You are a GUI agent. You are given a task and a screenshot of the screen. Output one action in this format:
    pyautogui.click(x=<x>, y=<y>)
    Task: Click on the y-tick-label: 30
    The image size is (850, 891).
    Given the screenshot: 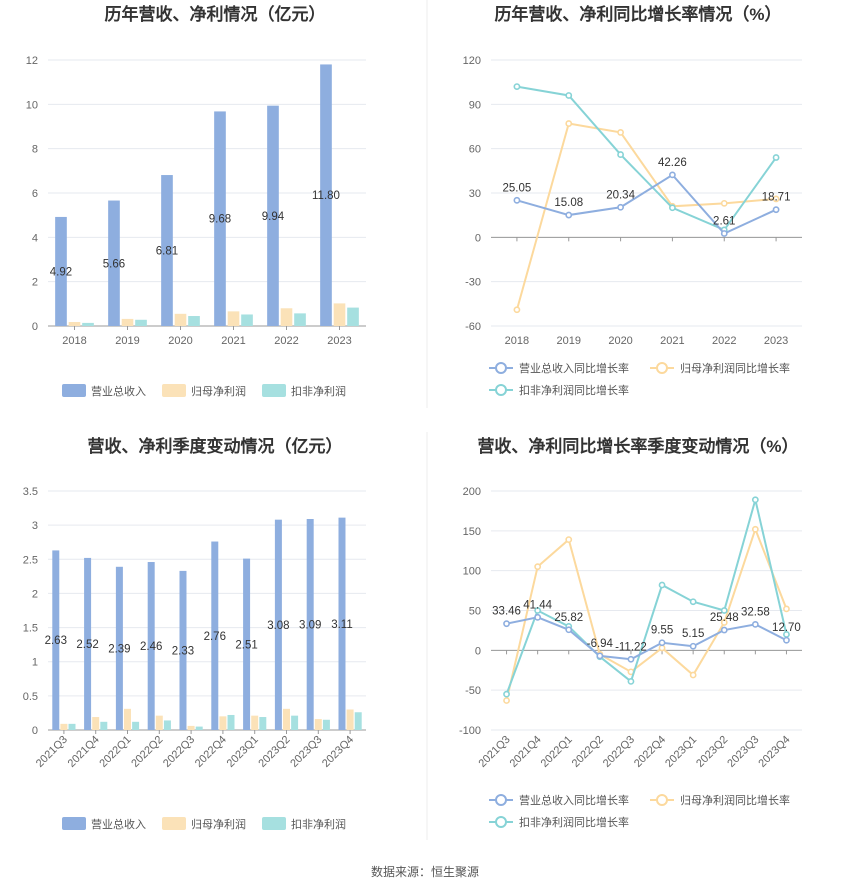 What is the action you would take?
    pyautogui.click(x=475, y=194)
    